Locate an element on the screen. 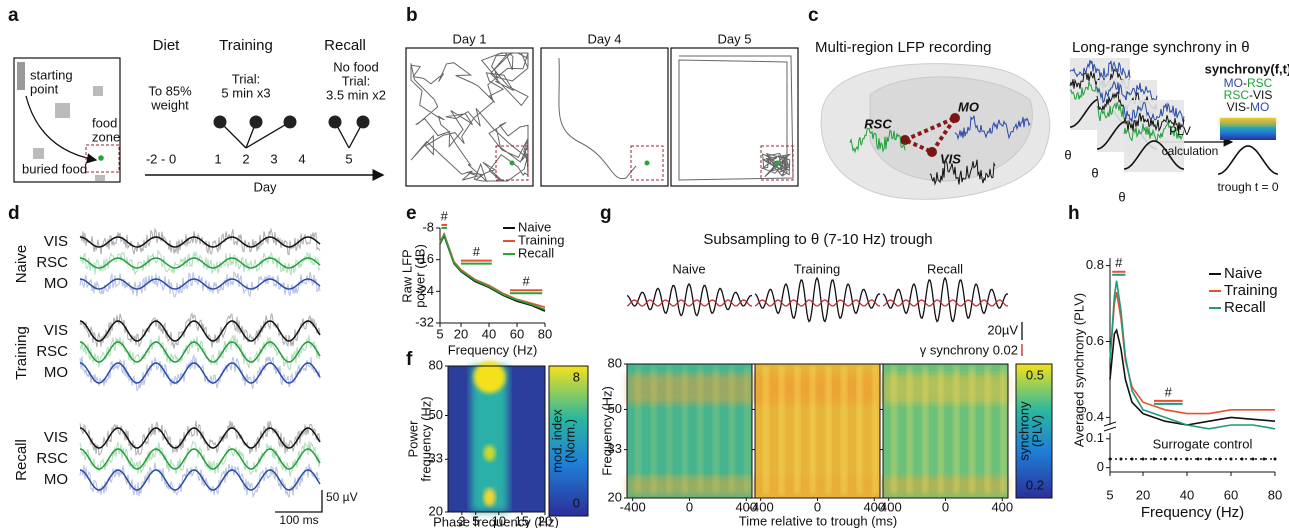 Image resolution: width=1289 pixels, height=528 pixels. phase-note: No food is located at coordinates (356, 66).